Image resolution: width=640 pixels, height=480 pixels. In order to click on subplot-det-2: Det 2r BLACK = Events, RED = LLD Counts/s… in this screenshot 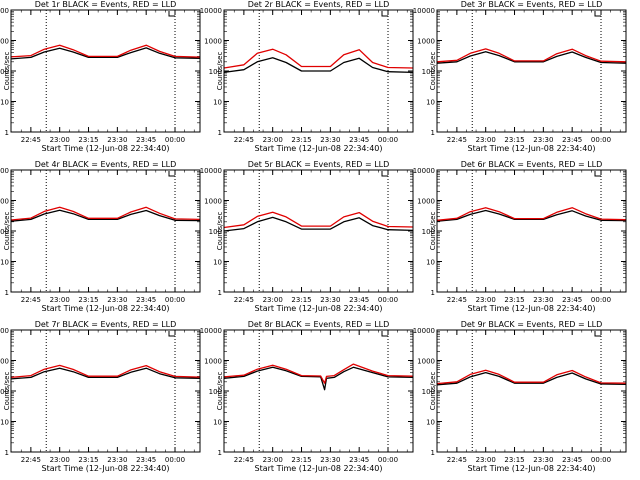, I will do `click(307, 76)`.